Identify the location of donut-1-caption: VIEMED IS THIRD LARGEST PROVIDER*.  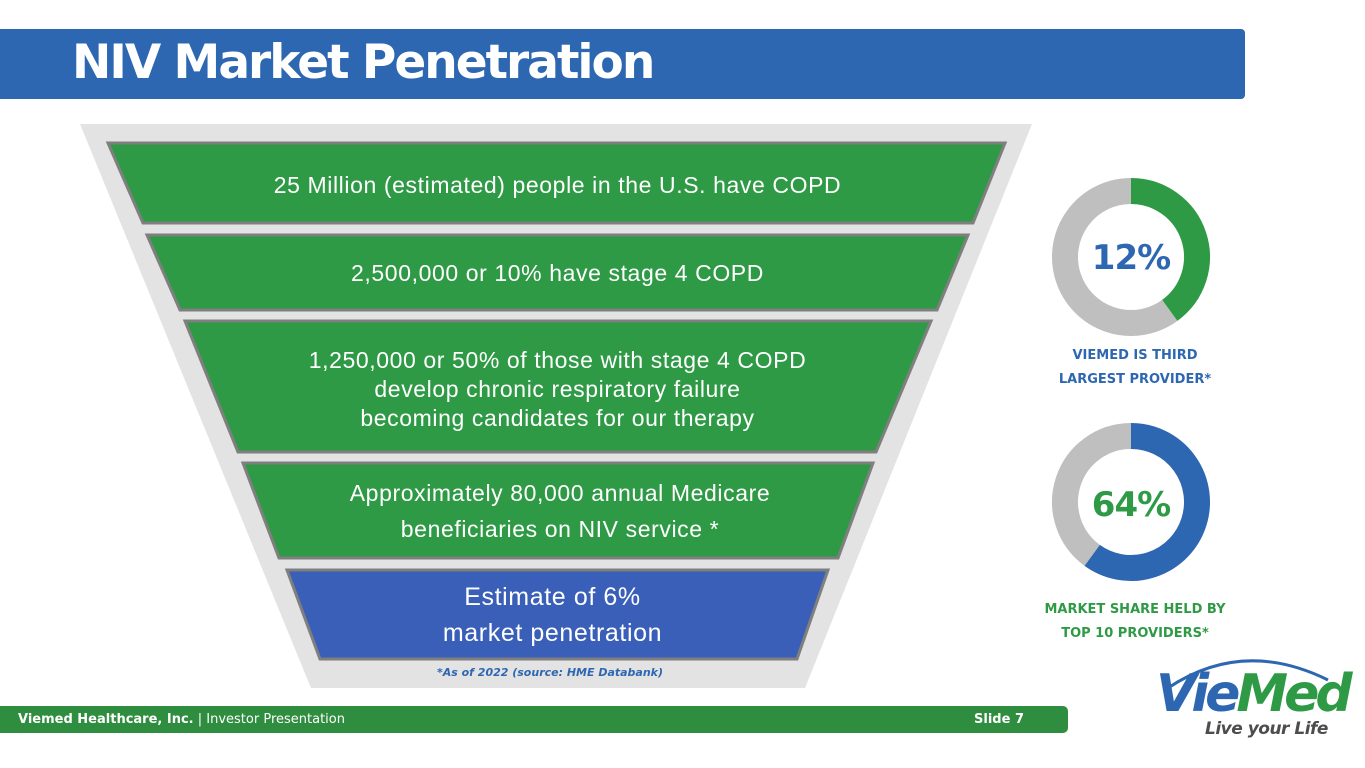
(1135, 367).